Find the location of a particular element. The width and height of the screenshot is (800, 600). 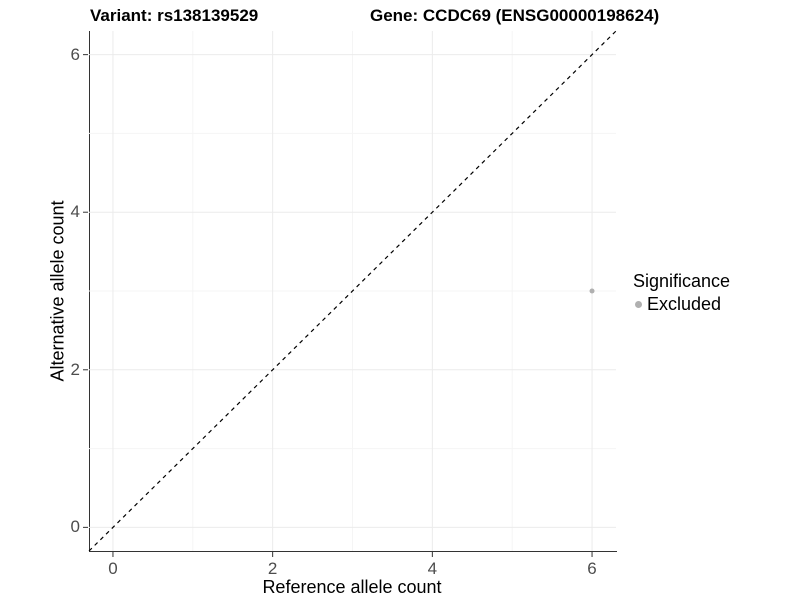

x-tick-label: 2 is located at coordinates (272, 568).